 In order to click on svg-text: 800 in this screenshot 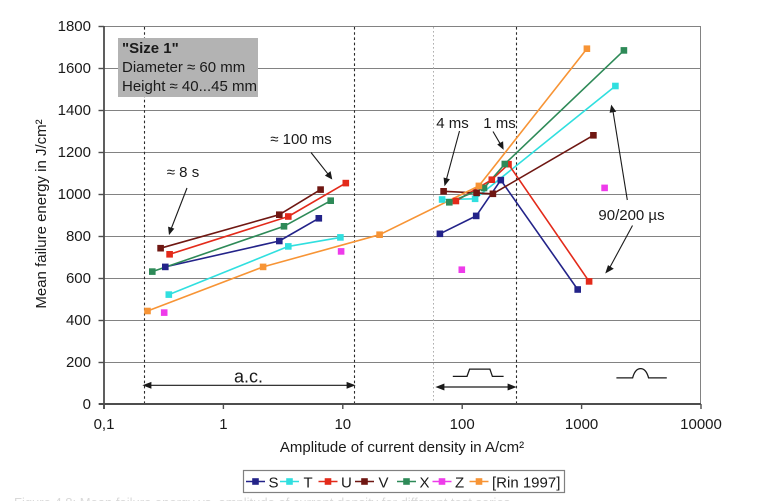, I will do `click(78, 236)`.